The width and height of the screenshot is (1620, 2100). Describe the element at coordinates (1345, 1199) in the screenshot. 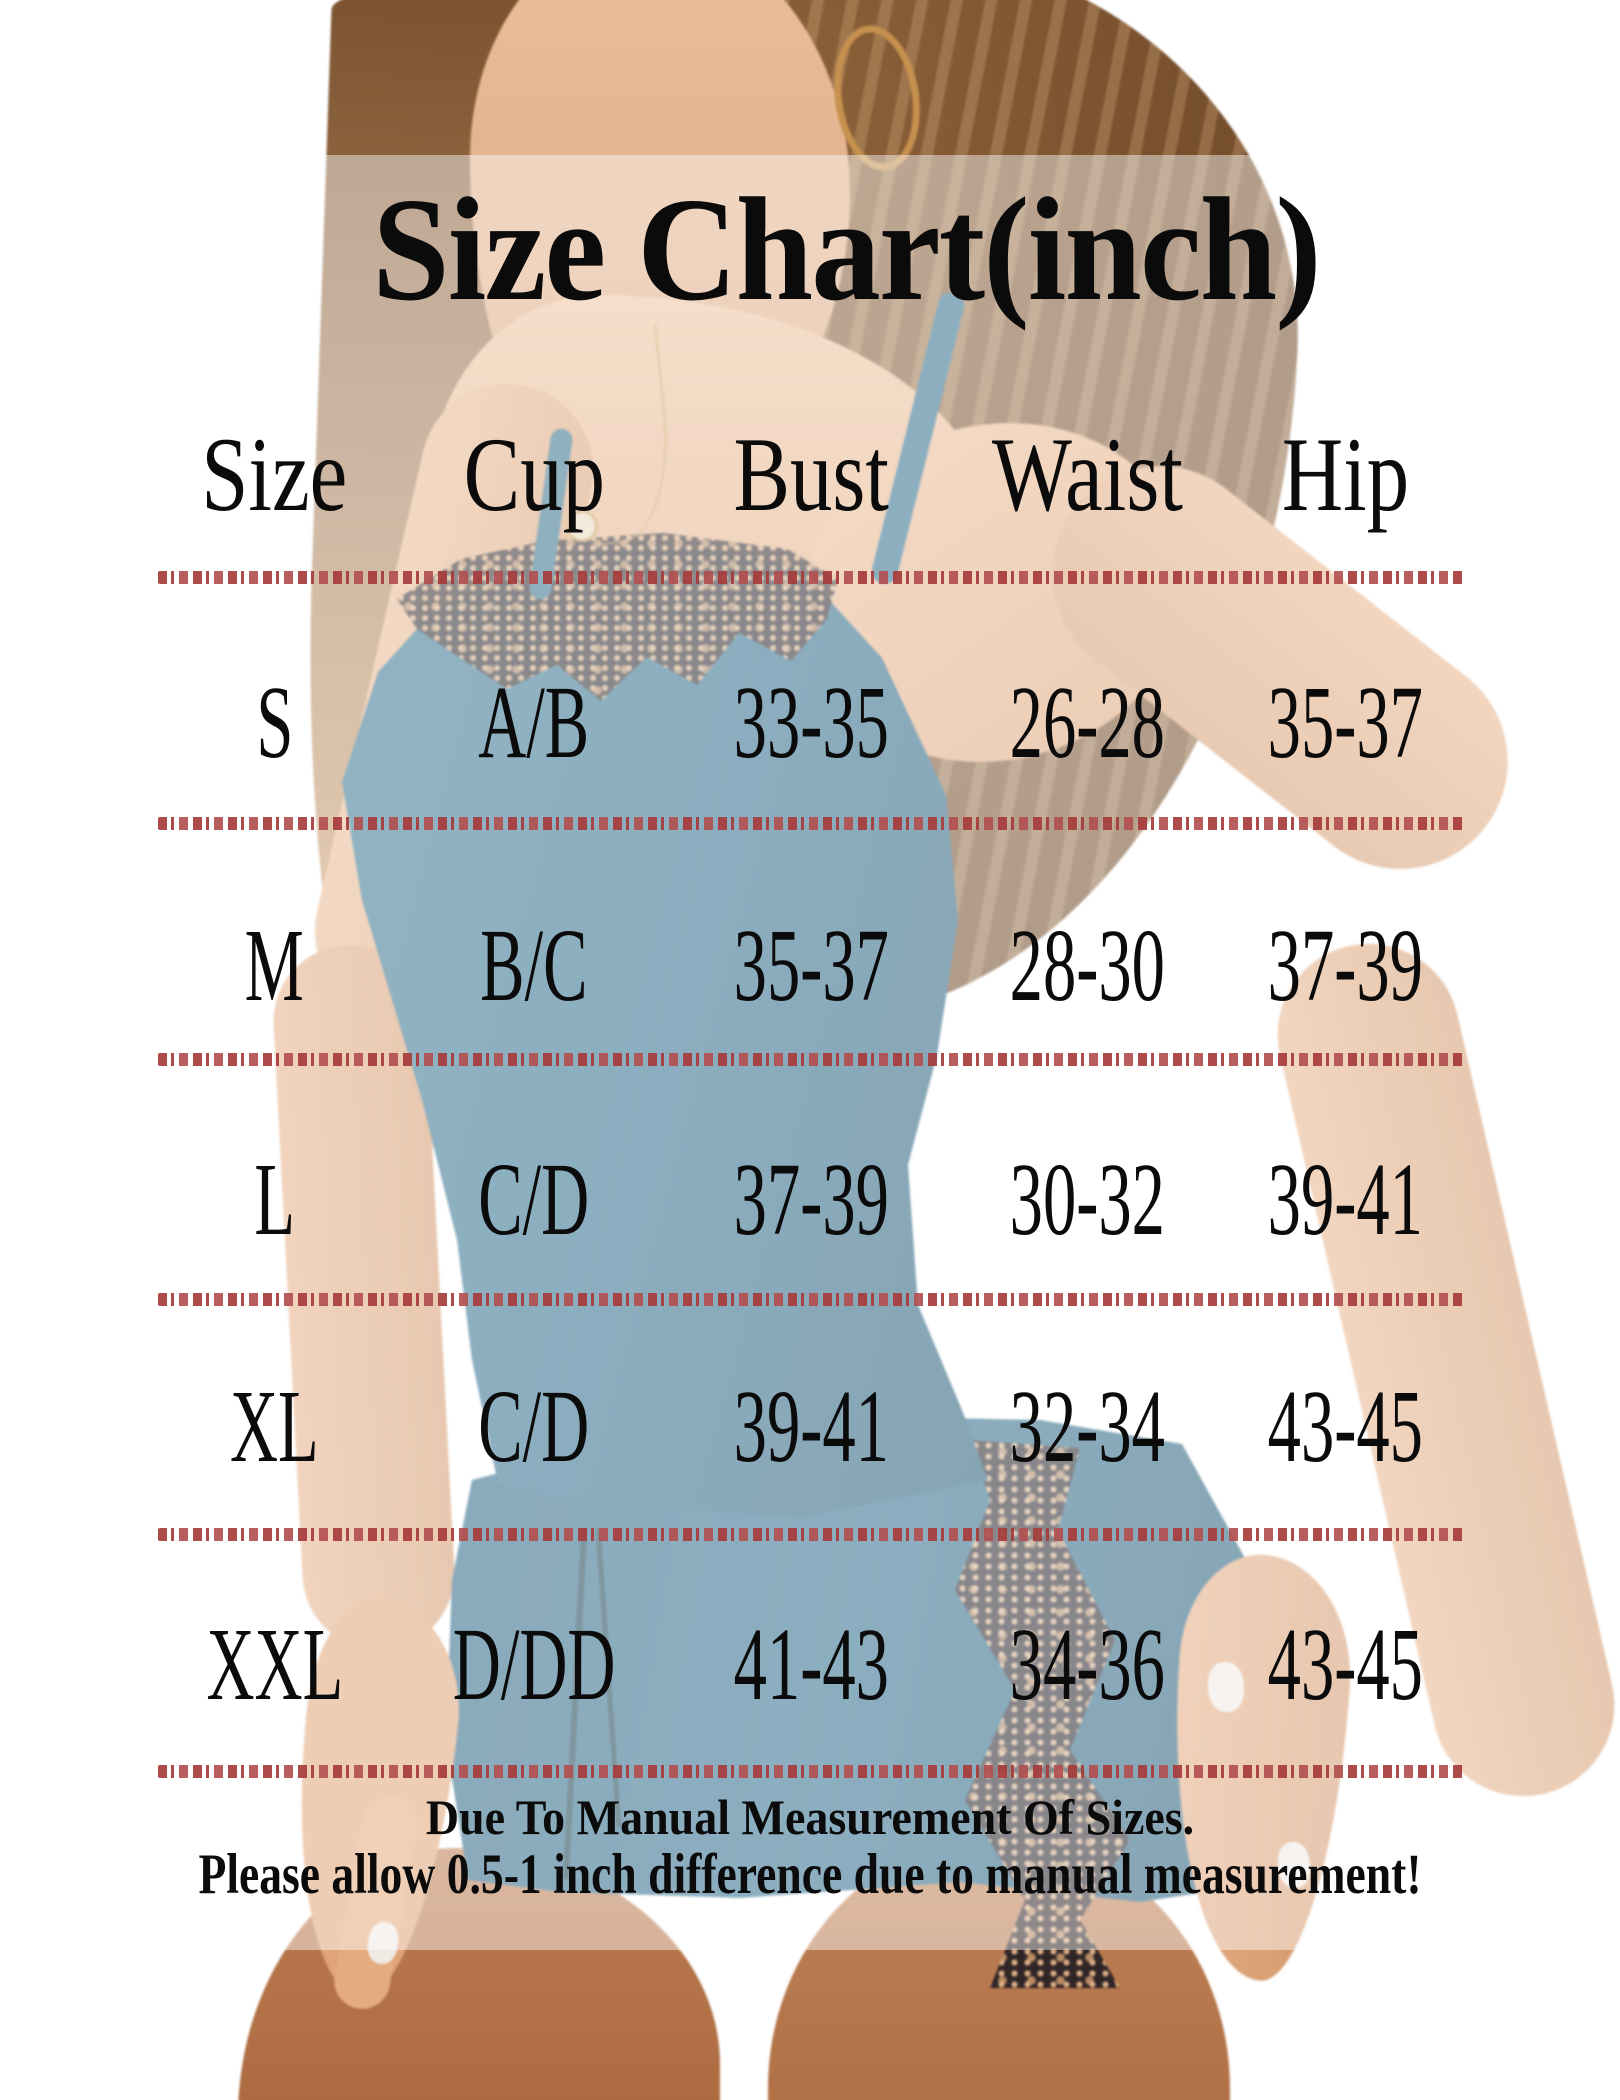

I see `cell-l-hip: 39-41` at that location.